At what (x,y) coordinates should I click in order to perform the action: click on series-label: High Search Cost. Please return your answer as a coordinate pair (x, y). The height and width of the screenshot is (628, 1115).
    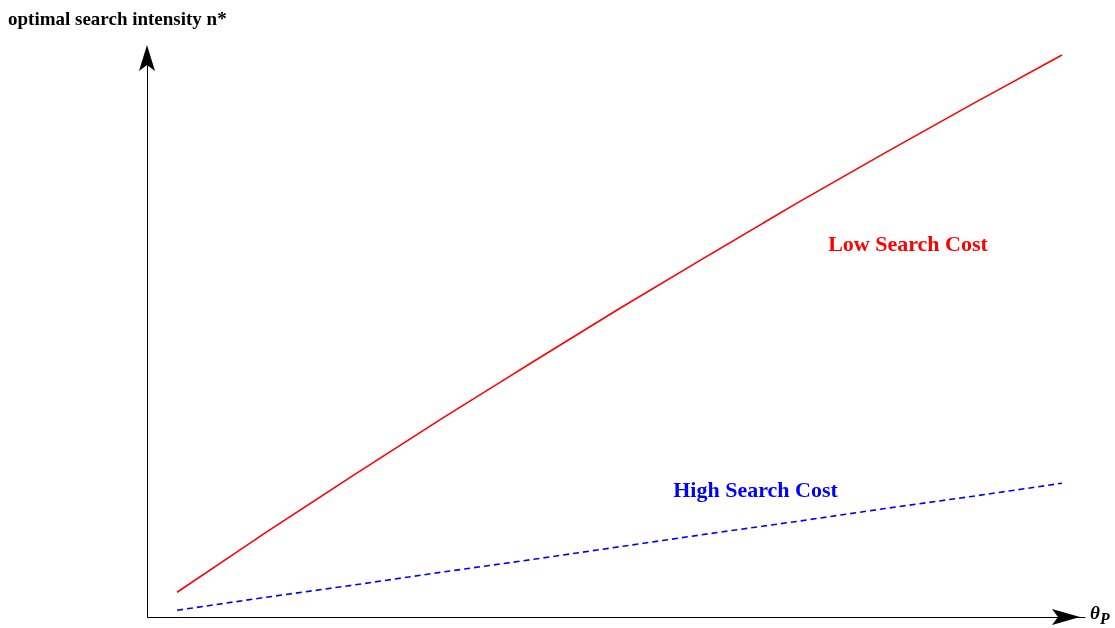
    Looking at the image, I should click on (756, 490).